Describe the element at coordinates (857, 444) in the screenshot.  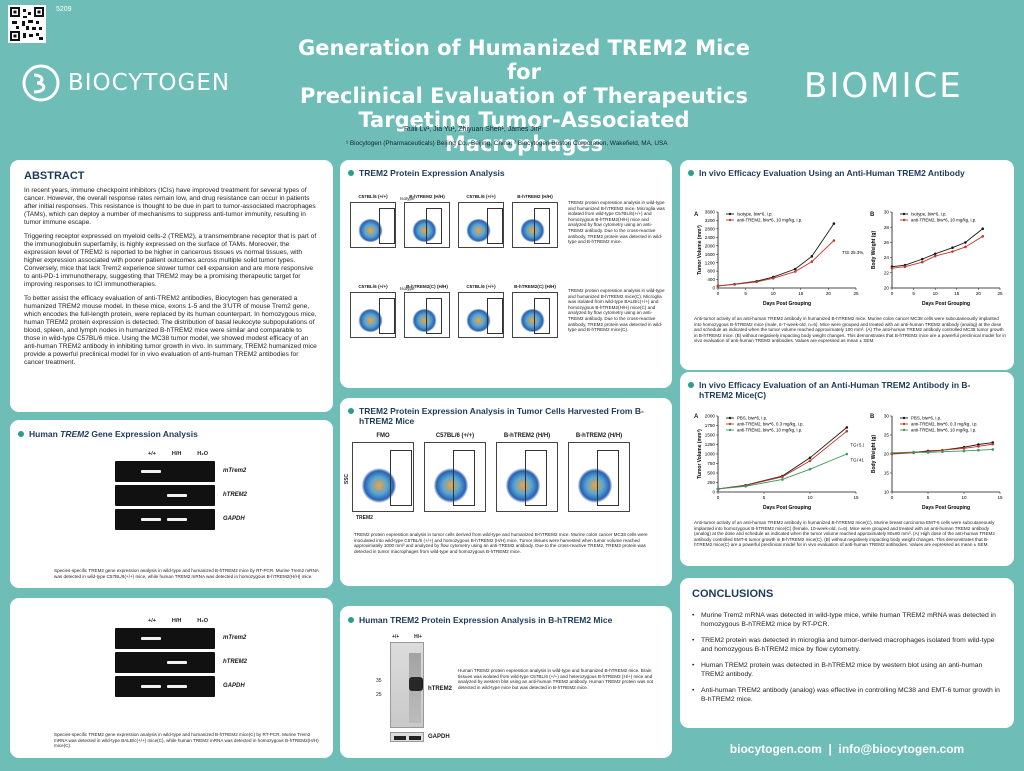
I see `annotation-label: TGI 5.1%` at that location.